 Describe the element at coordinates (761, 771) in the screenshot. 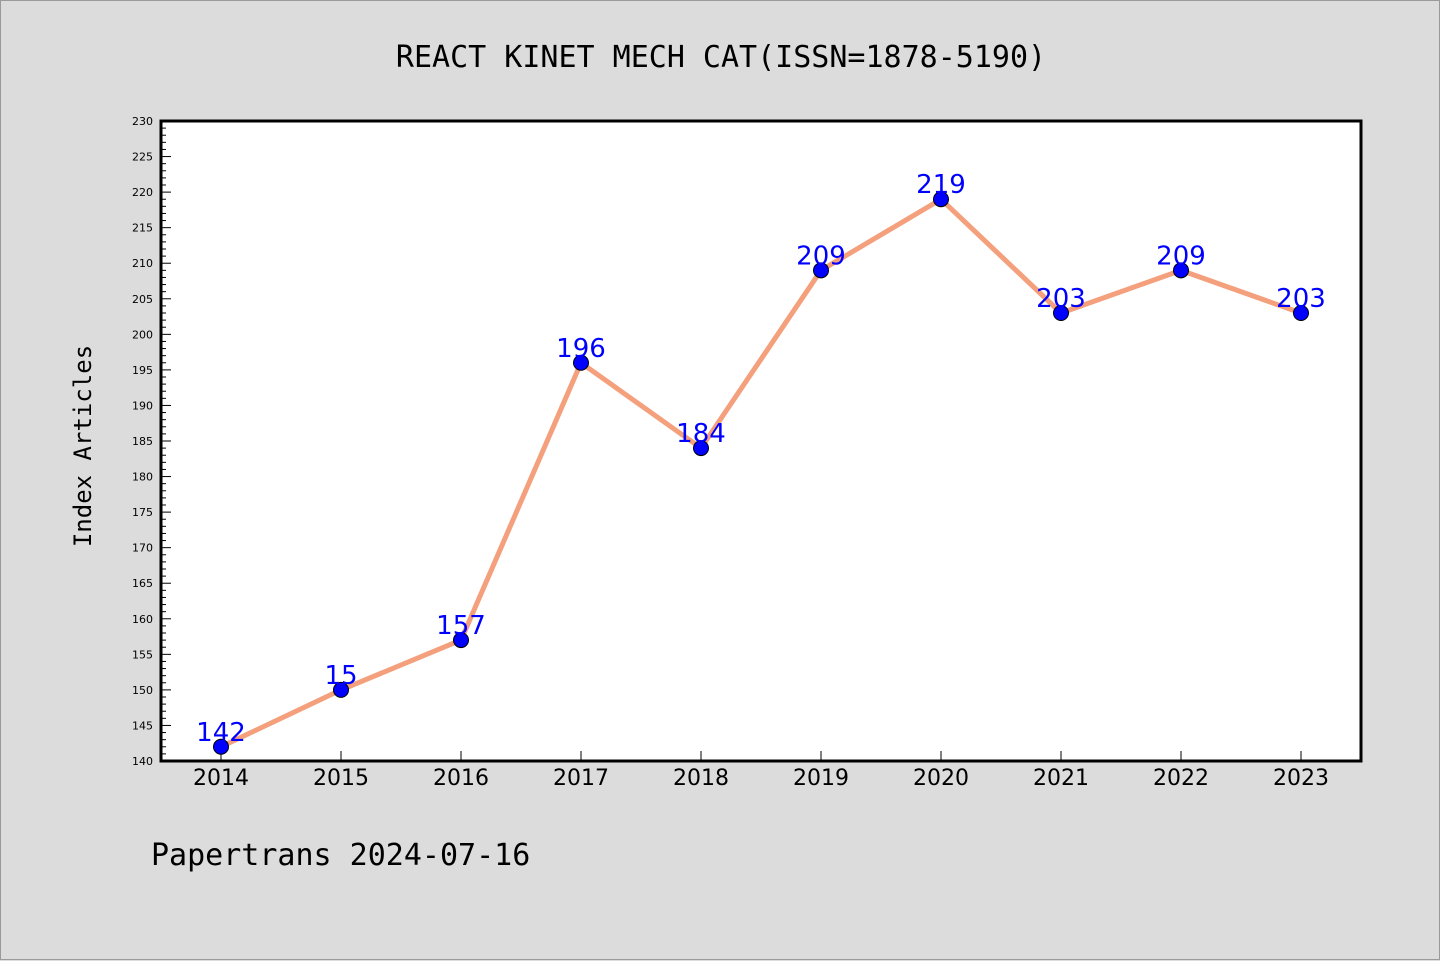

I see `x-axis-ticks: 2014 2015 2016 2017 2018 2019 2020 2021 2022 2023` at that location.